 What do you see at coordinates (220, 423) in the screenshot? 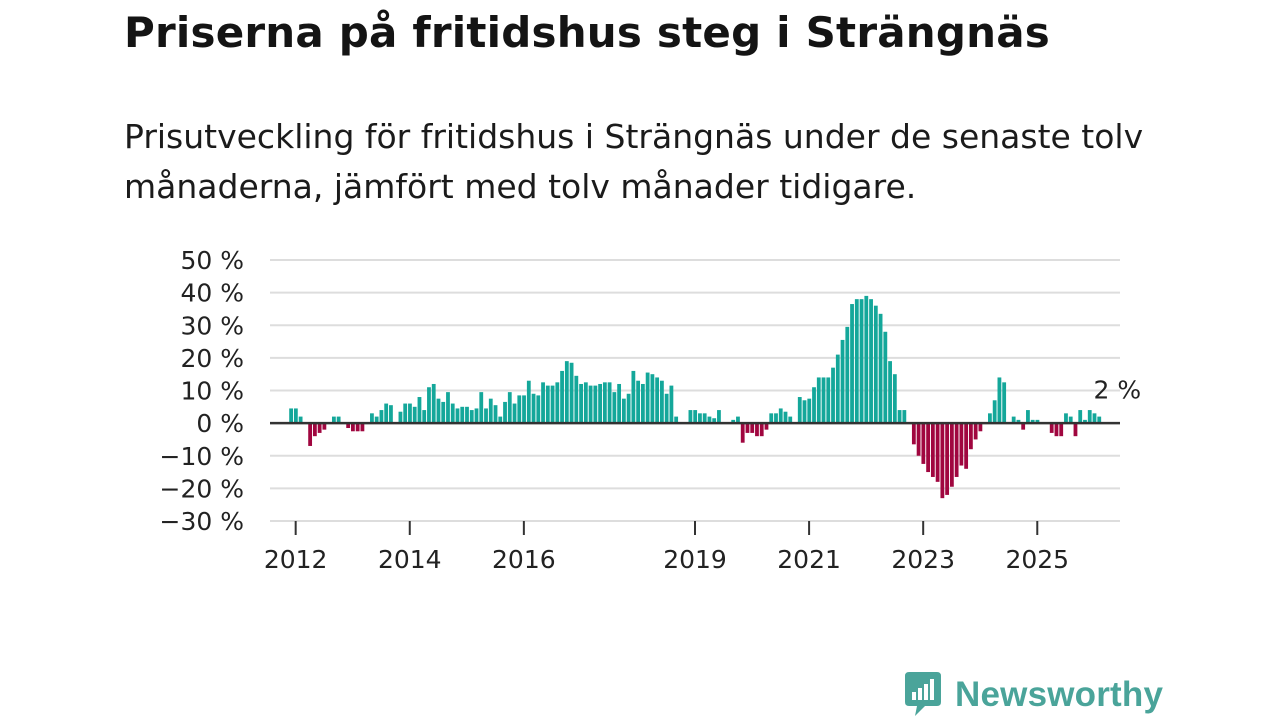
I see `y-tick-label: 0 %` at bounding box center [220, 423].